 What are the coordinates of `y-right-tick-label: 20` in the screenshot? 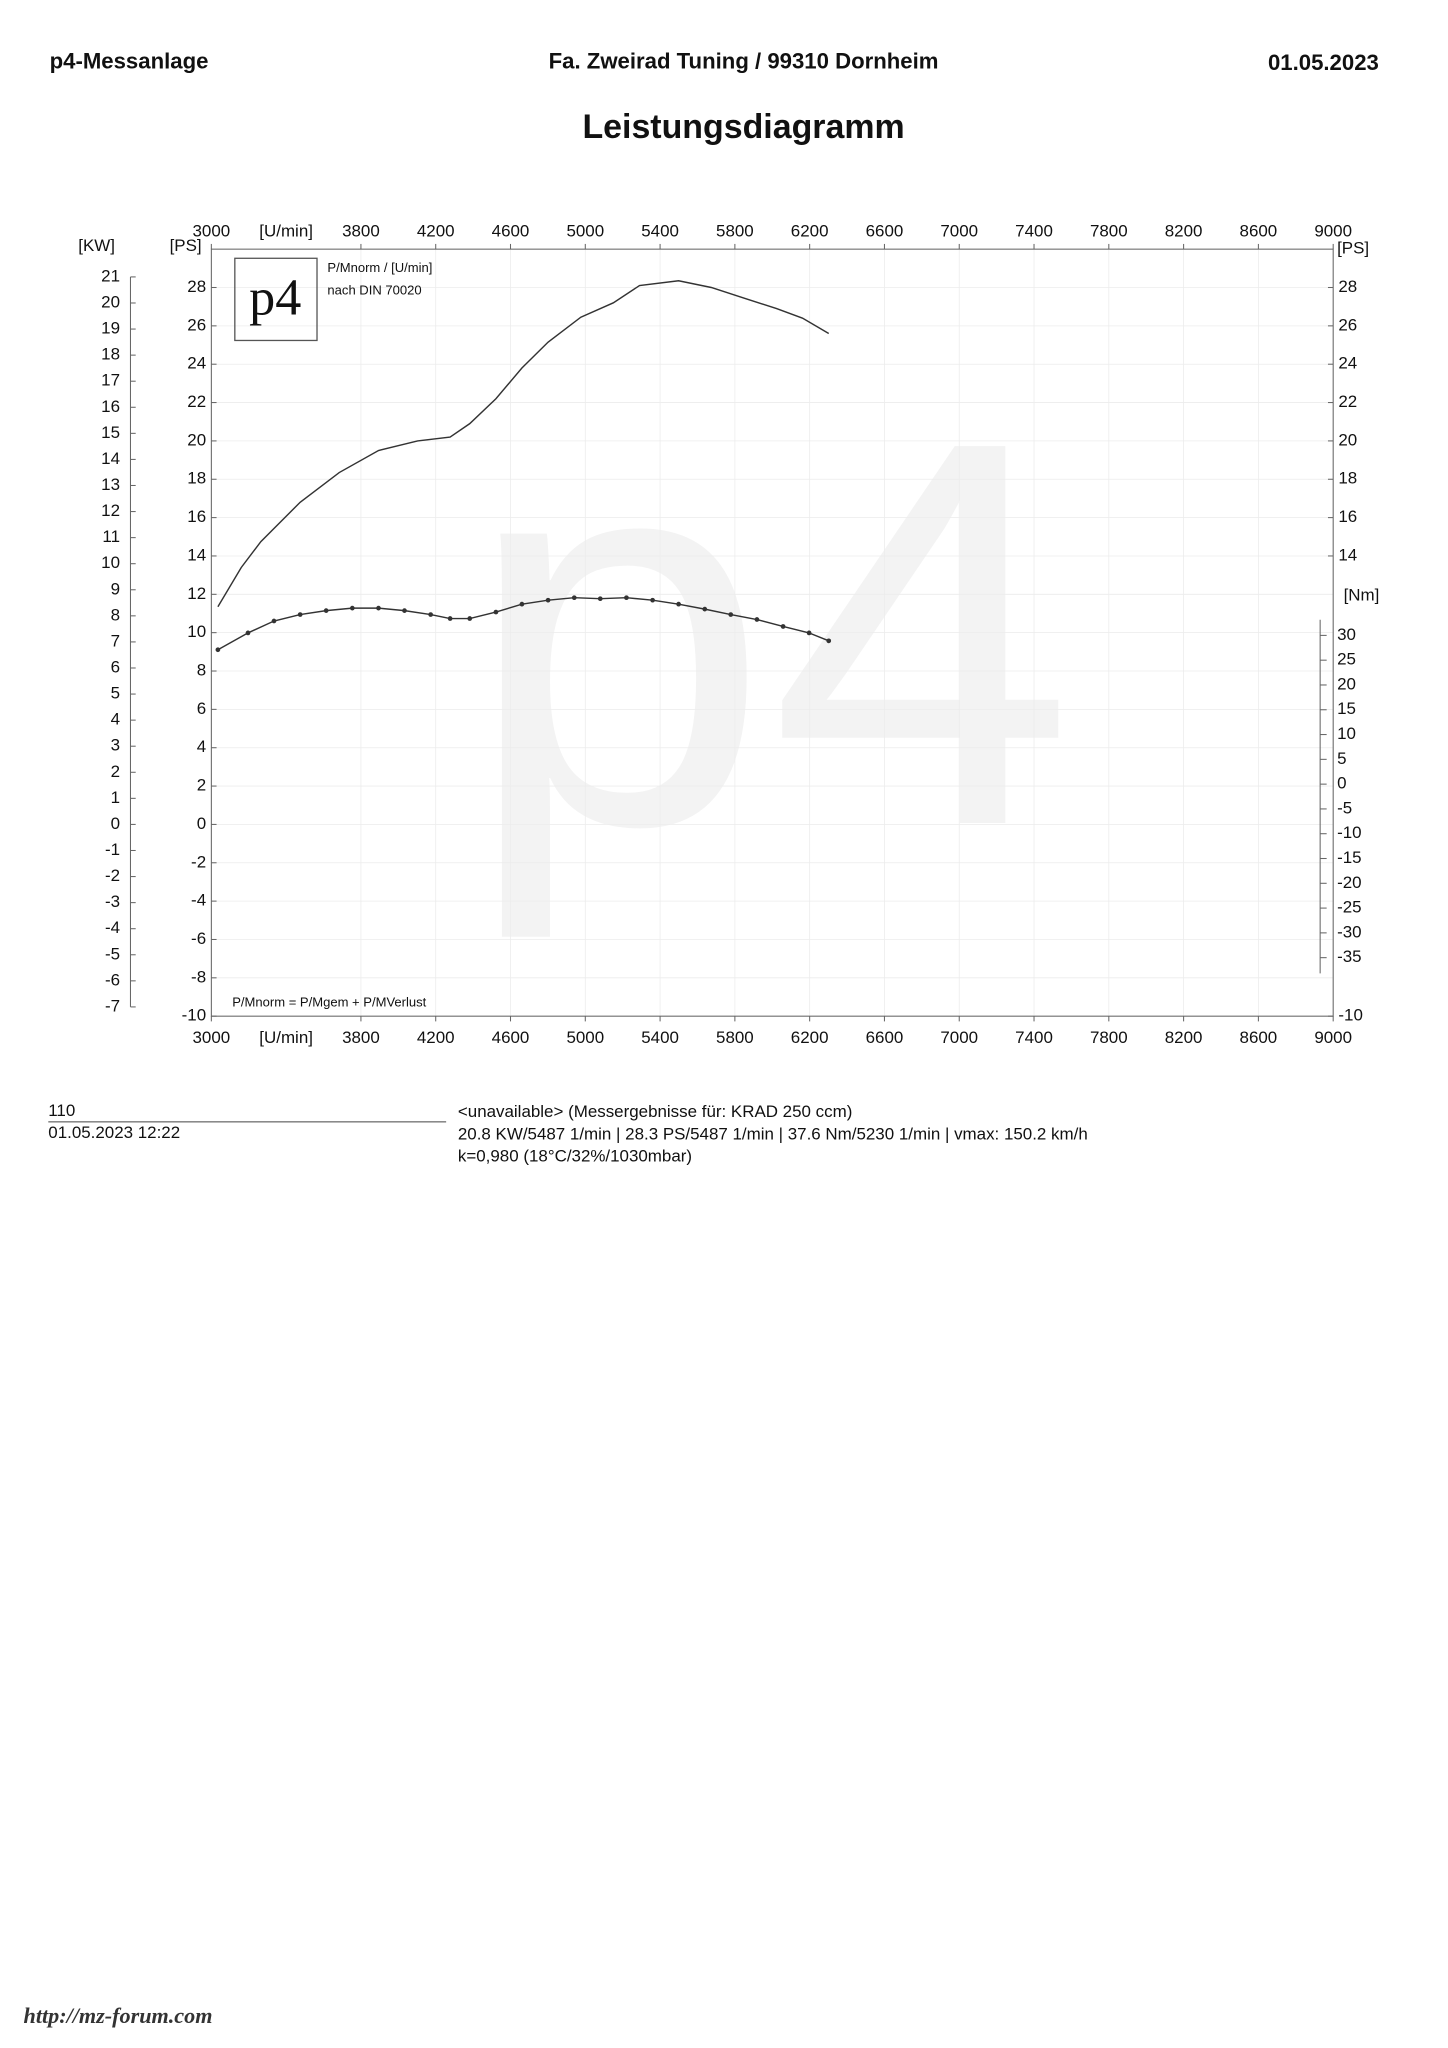 It's located at (1347, 439).